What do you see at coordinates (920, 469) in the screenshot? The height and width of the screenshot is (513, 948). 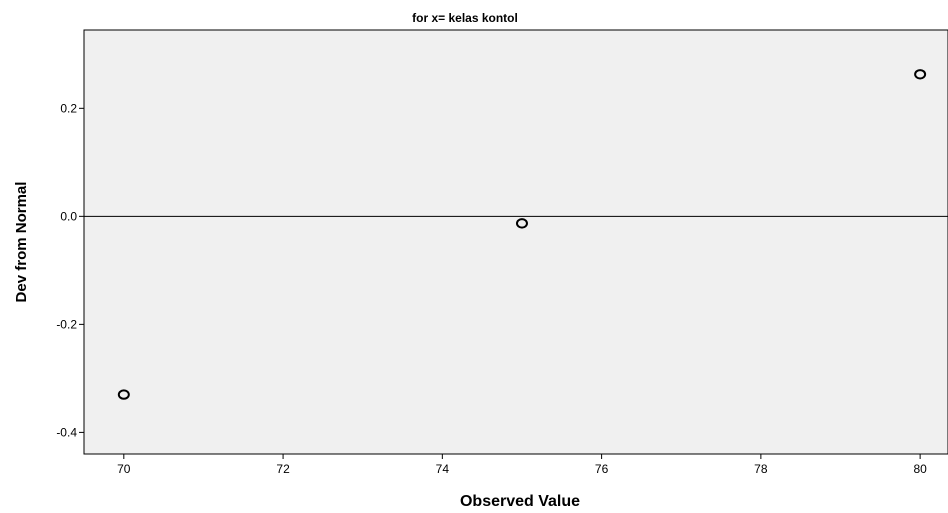 I see `x-tick-label: 80` at bounding box center [920, 469].